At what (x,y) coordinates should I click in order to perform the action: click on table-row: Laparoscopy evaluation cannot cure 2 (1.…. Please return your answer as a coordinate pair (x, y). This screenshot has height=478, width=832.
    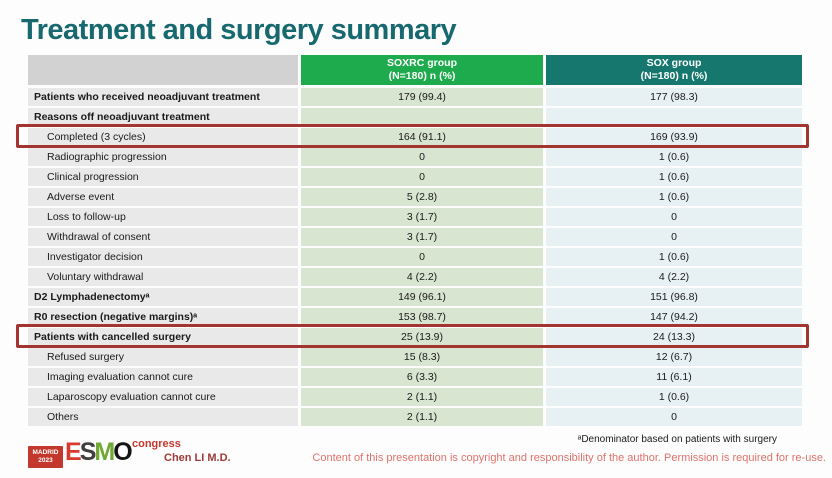
    Looking at the image, I should click on (415, 397).